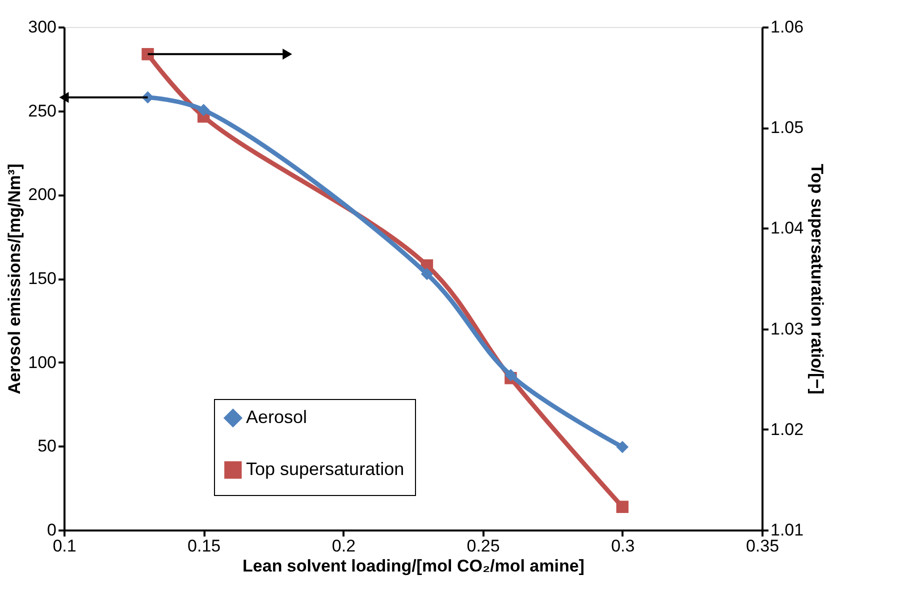  I want to click on y-tick-label: 100, so click(42, 362).